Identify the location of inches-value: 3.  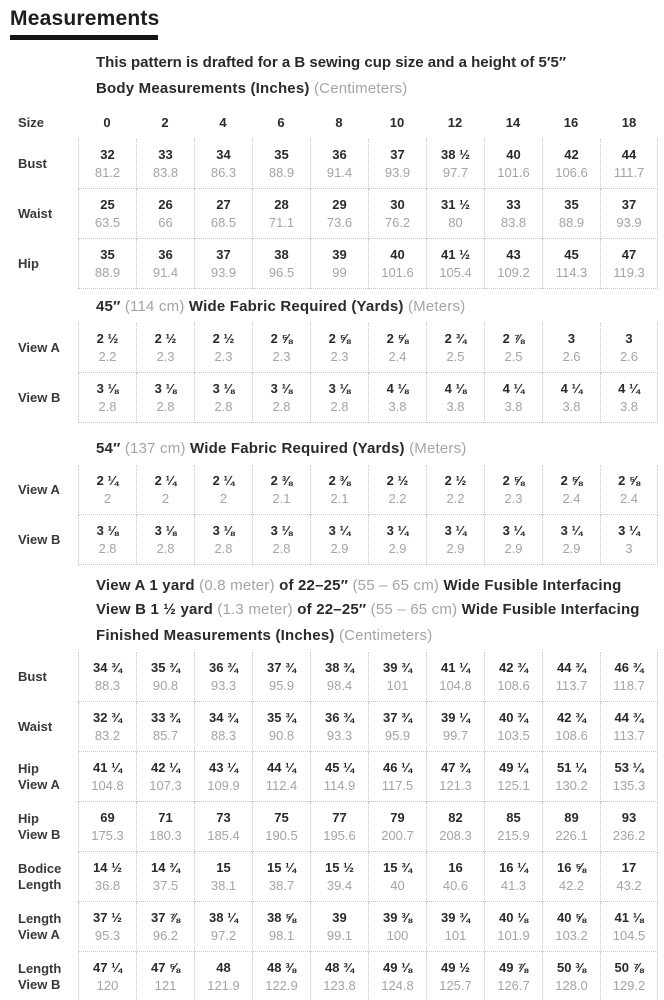
(571, 338).